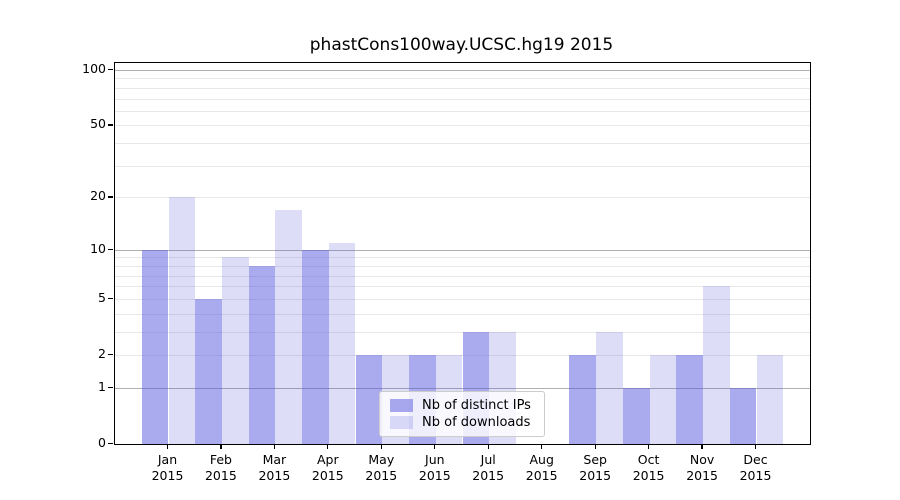  Describe the element at coordinates (220, 459) in the screenshot. I see `x-tick-month: Feb` at that location.